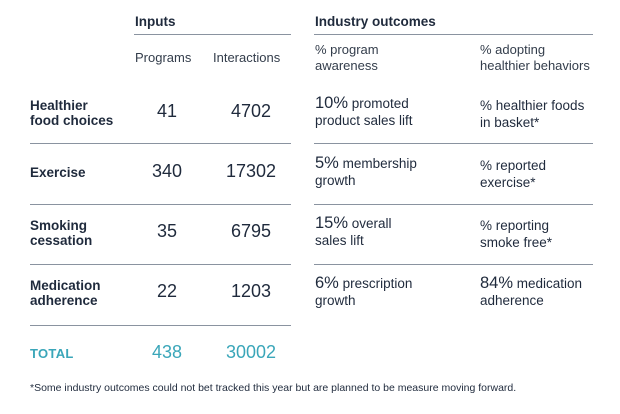  What do you see at coordinates (163, 57) in the screenshot?
I see `programs-column-header: Programs` at bounding box center [163, 57].